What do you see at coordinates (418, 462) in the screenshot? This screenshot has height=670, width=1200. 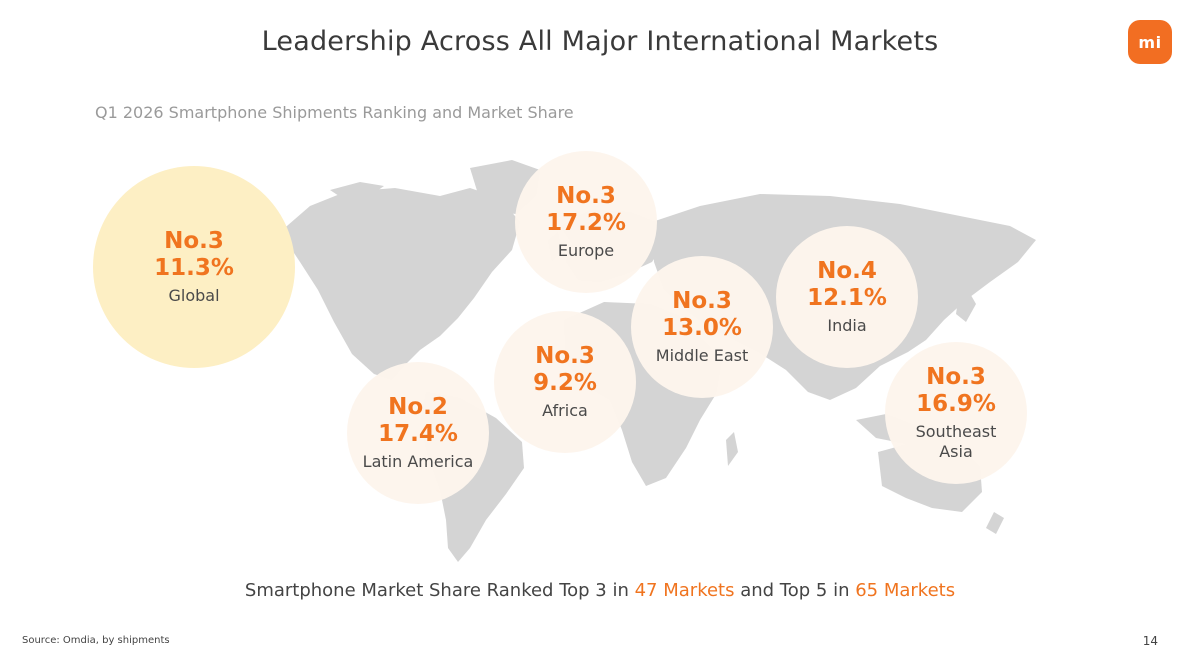 I see `region-label: Latin America` at bounding box center [418, 462].